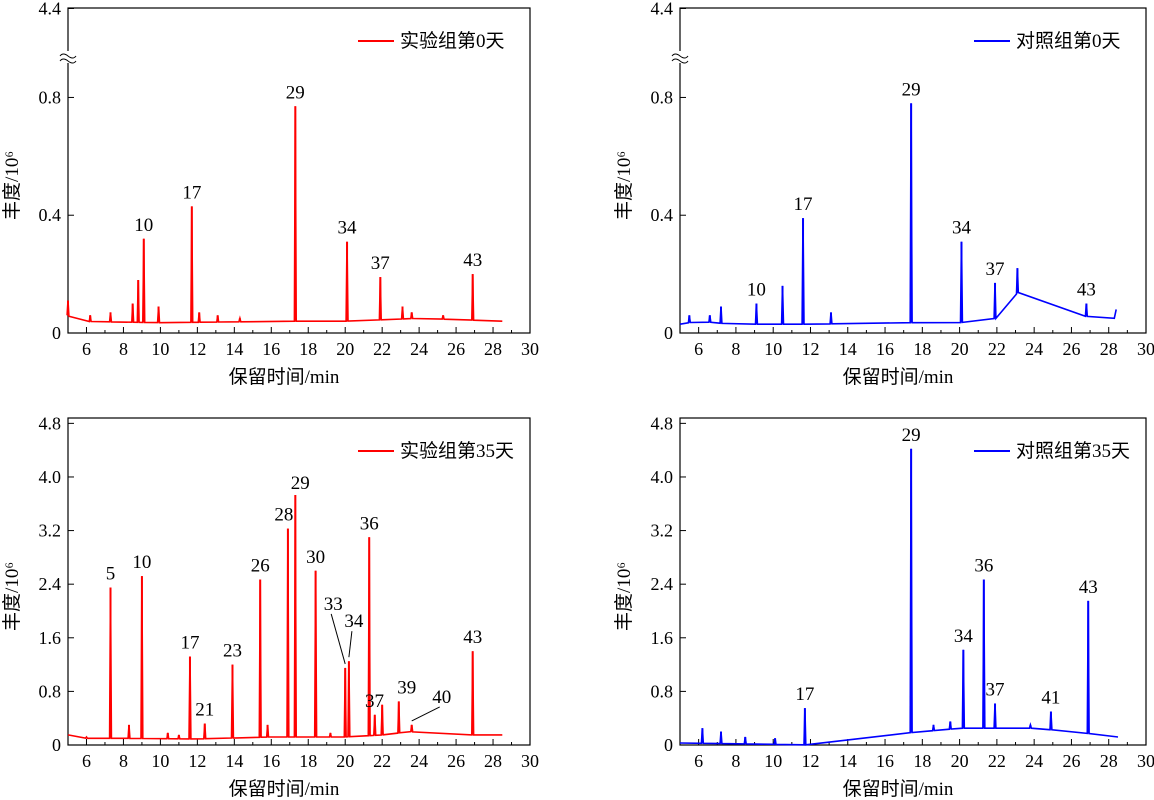  I want to click on legend-label: 对照组第35天, so click(1073, 451).